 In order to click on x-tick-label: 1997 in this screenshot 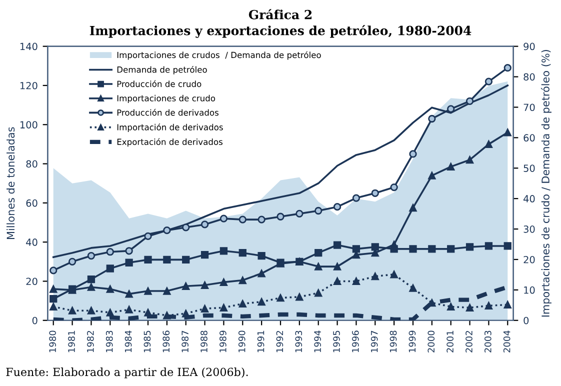, I will do `click(374, 341)`.